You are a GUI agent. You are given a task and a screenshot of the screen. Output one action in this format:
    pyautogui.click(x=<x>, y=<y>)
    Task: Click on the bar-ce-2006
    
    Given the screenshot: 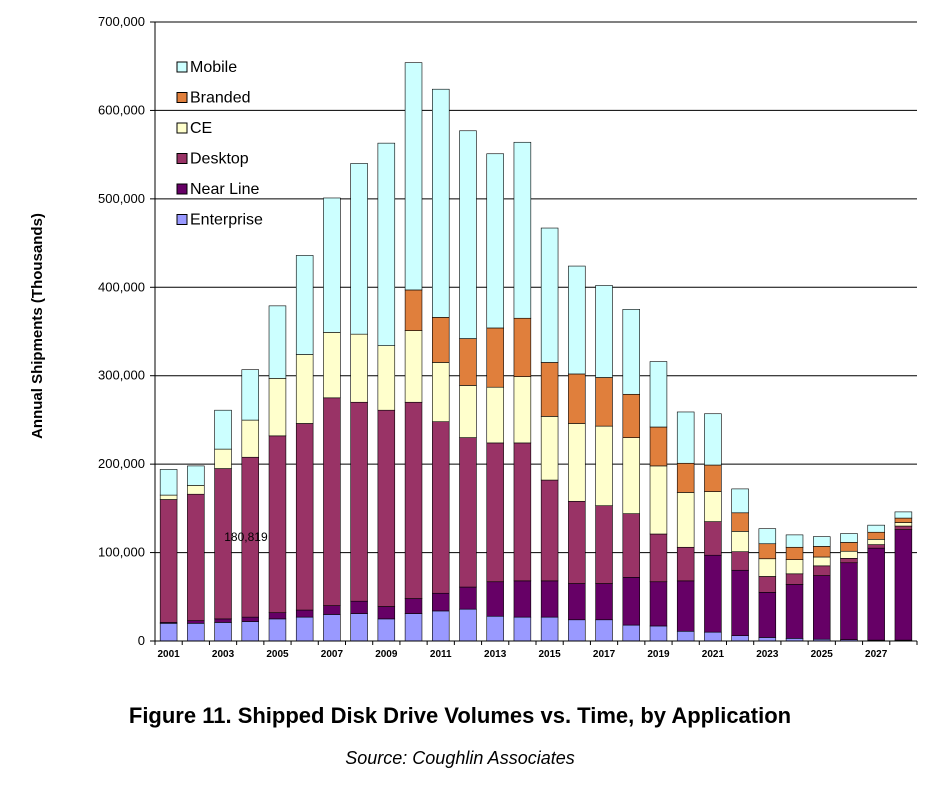 What is the action you would take?
    pyautogui.click(x=304, y=389)
    